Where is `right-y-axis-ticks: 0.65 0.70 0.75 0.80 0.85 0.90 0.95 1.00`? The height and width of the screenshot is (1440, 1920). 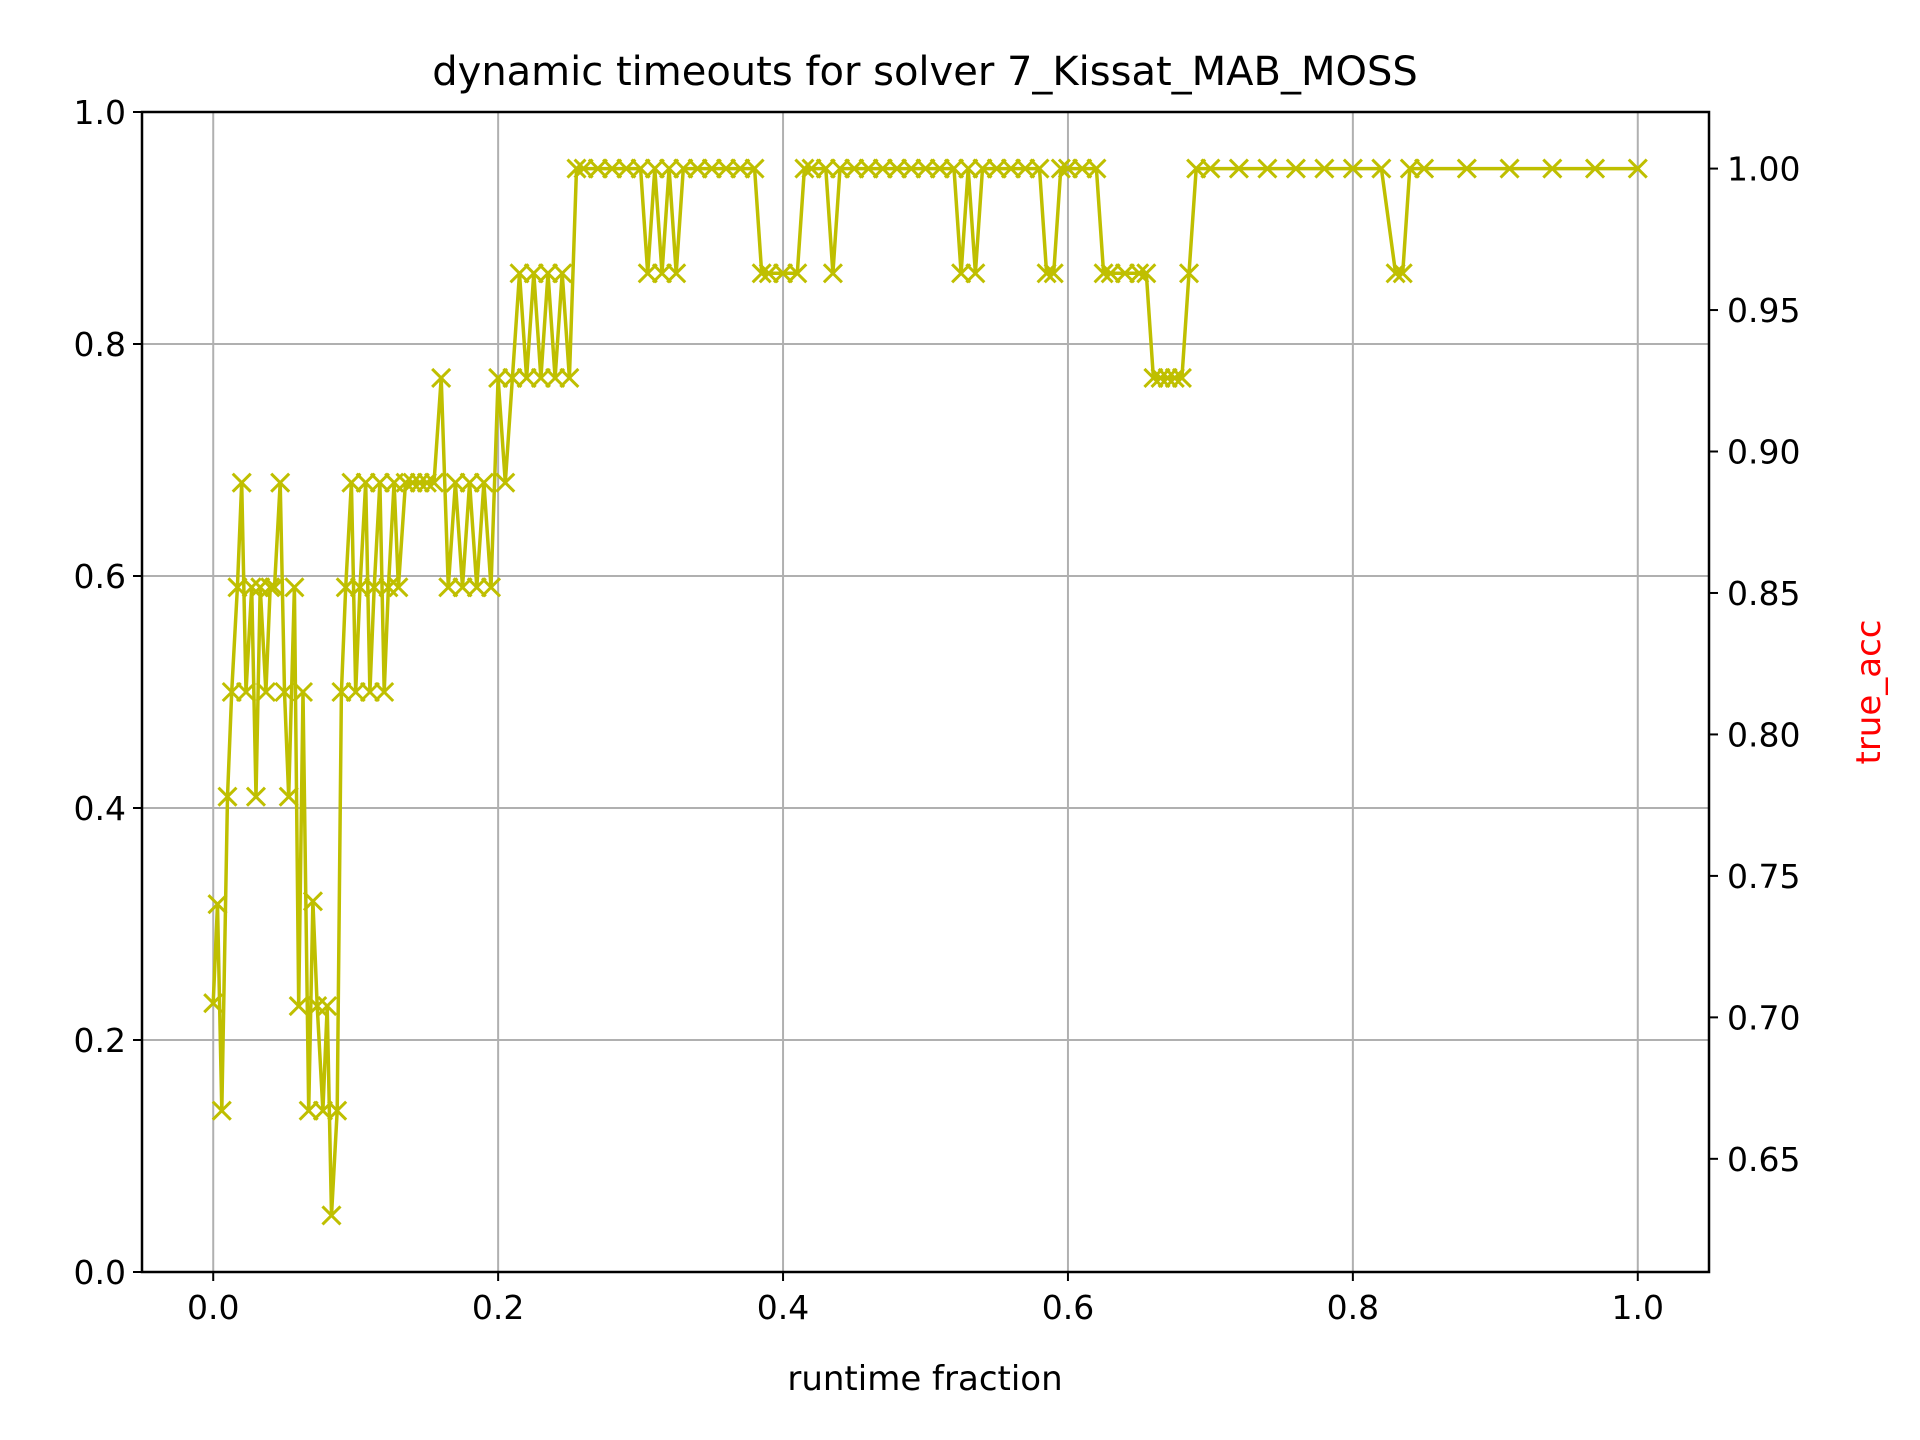 right-y-axis-ticks: 0.65 0.70 0.75 0.80 0.85 0.90 0.95 1.00 is located at coordinates (1754, 664).